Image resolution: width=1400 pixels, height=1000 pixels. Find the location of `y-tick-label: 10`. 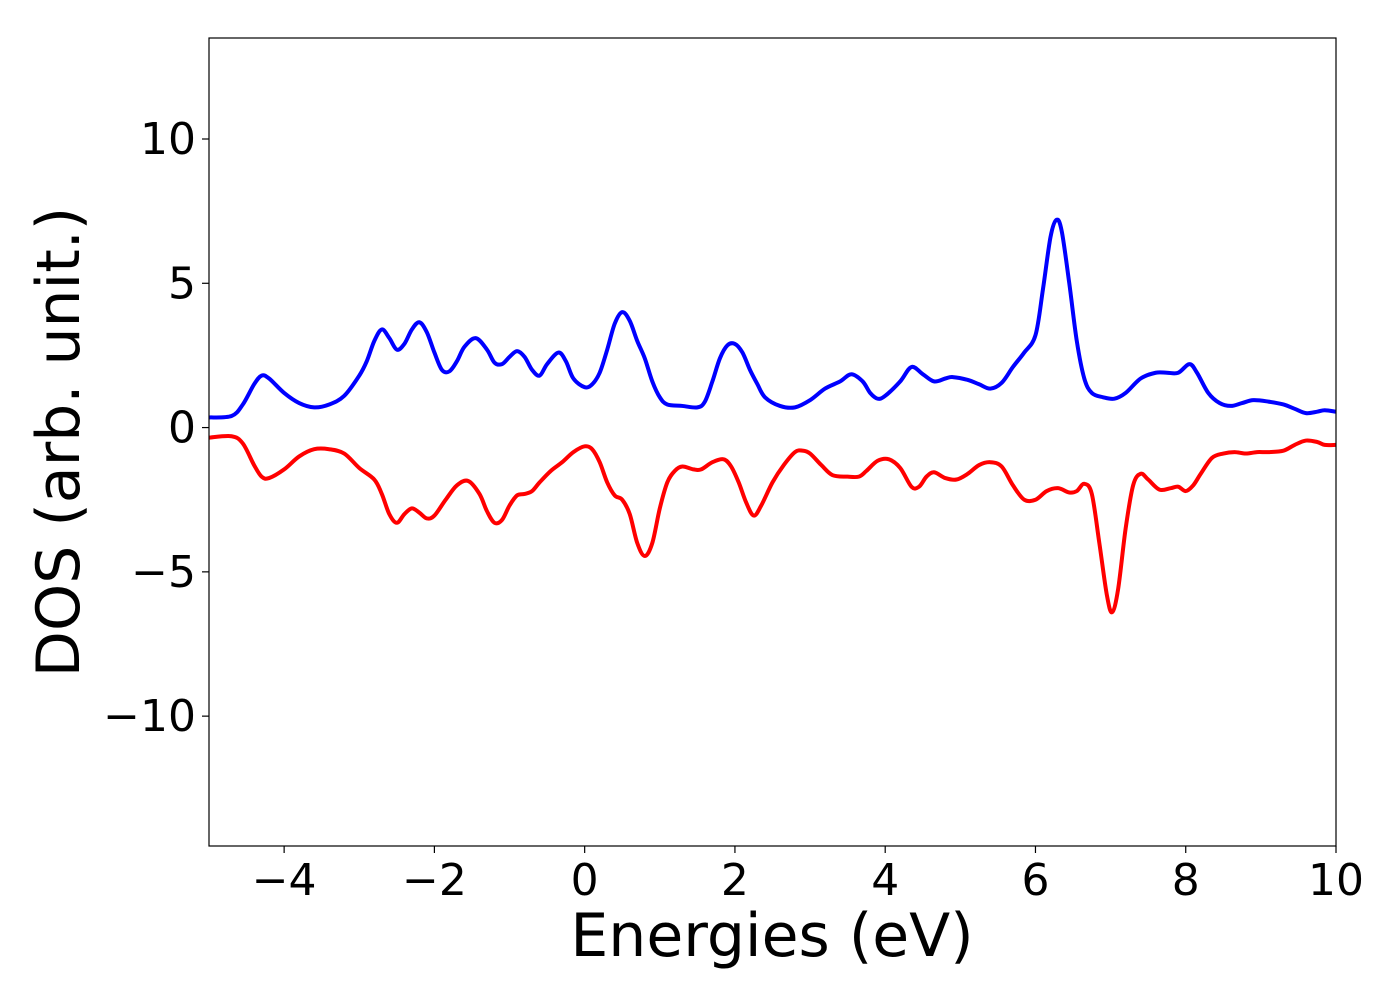

y-tick-label: 10 is located at coordinates (168, 139).